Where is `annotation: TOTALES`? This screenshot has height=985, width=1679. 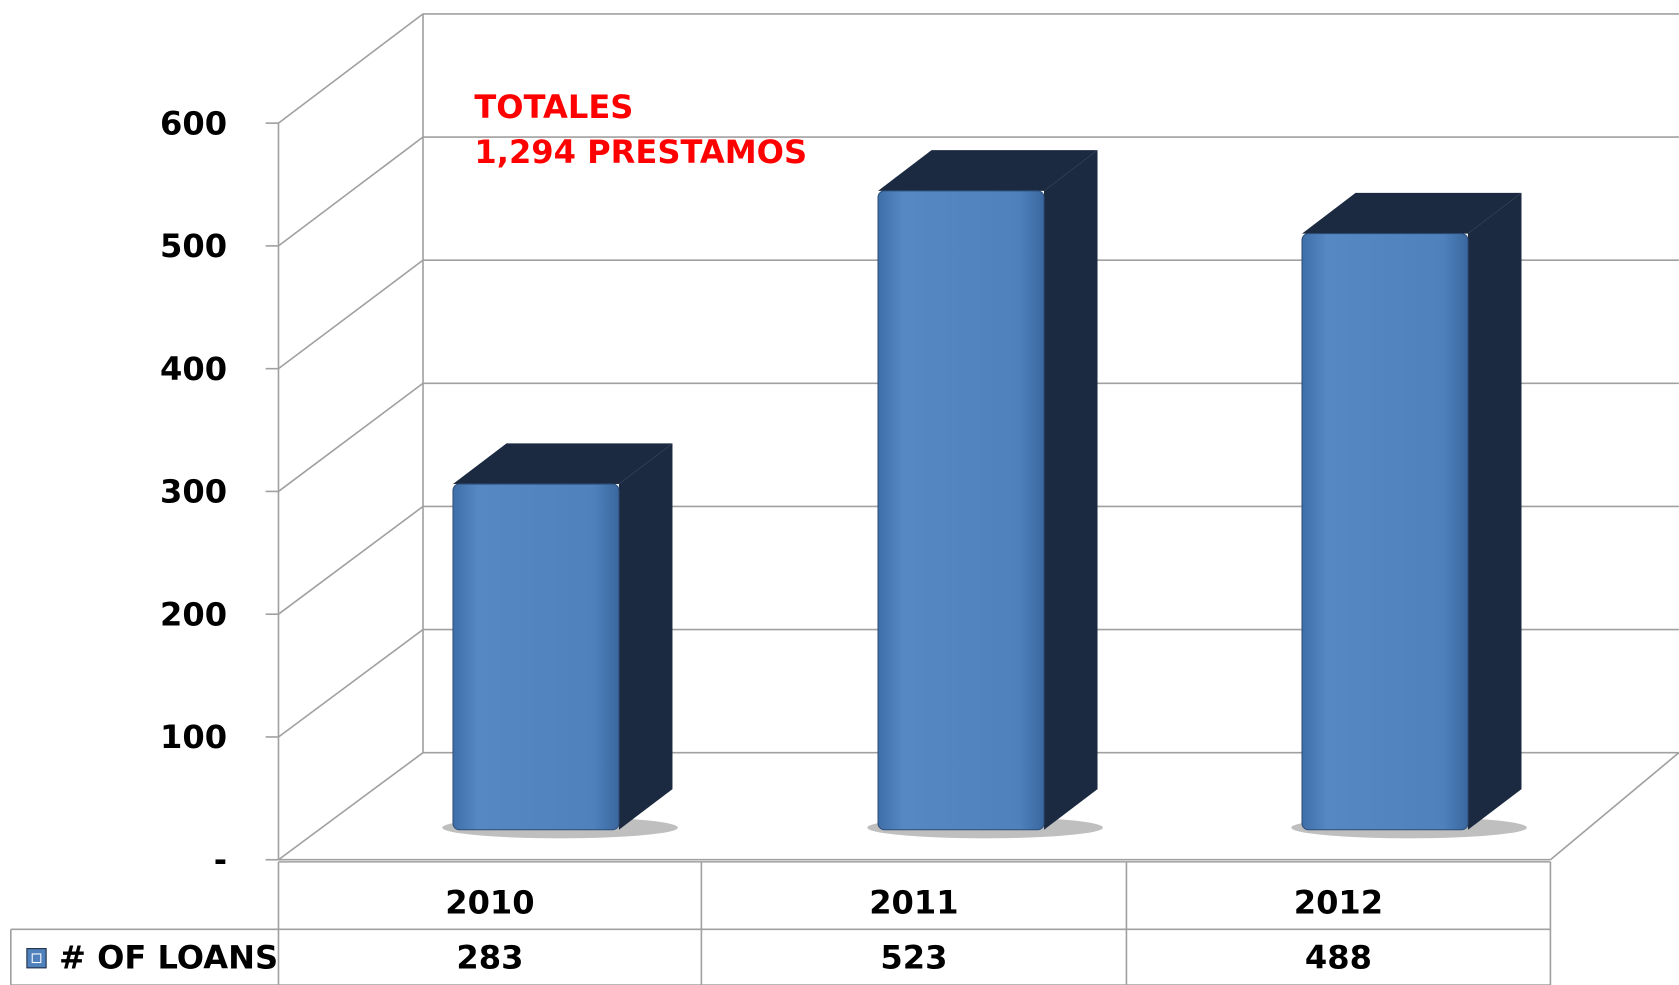
annotation: TOTALES is located at coordinates (553, 107).